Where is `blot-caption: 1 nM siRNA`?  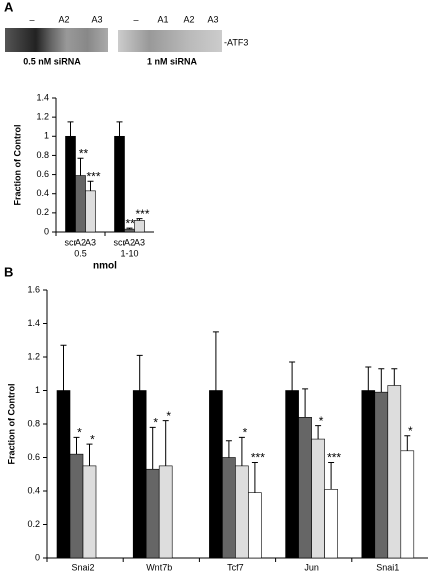 blot-caption: 1 nM siRNA is located at coordinates (172, 61).